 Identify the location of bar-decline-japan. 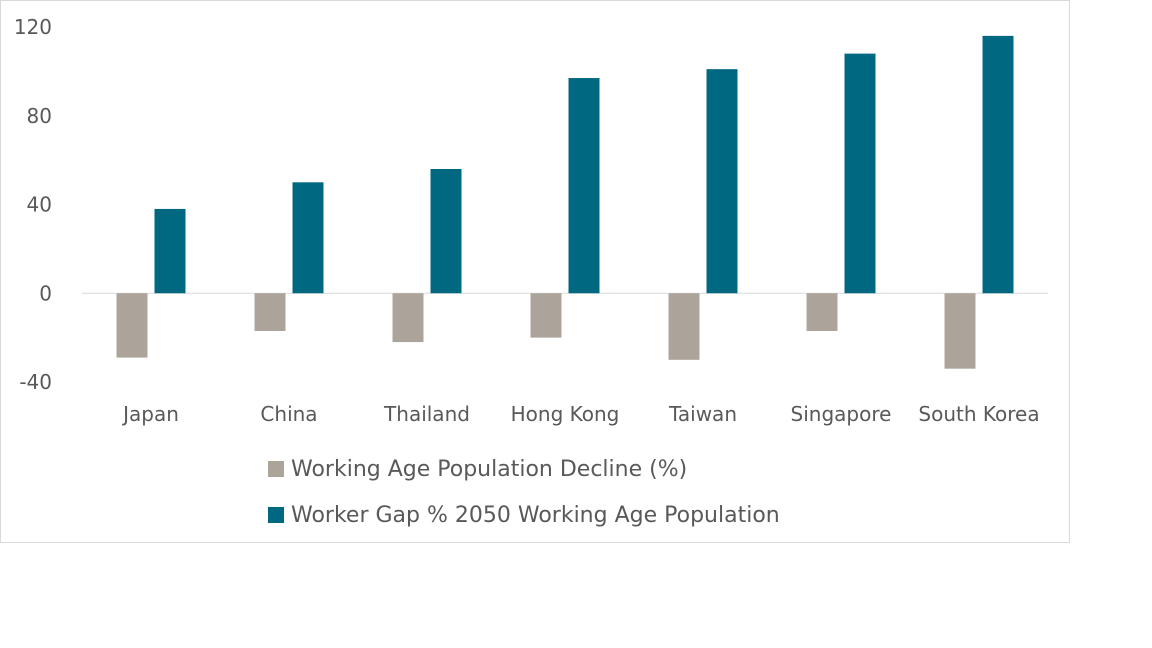
(132, 325).